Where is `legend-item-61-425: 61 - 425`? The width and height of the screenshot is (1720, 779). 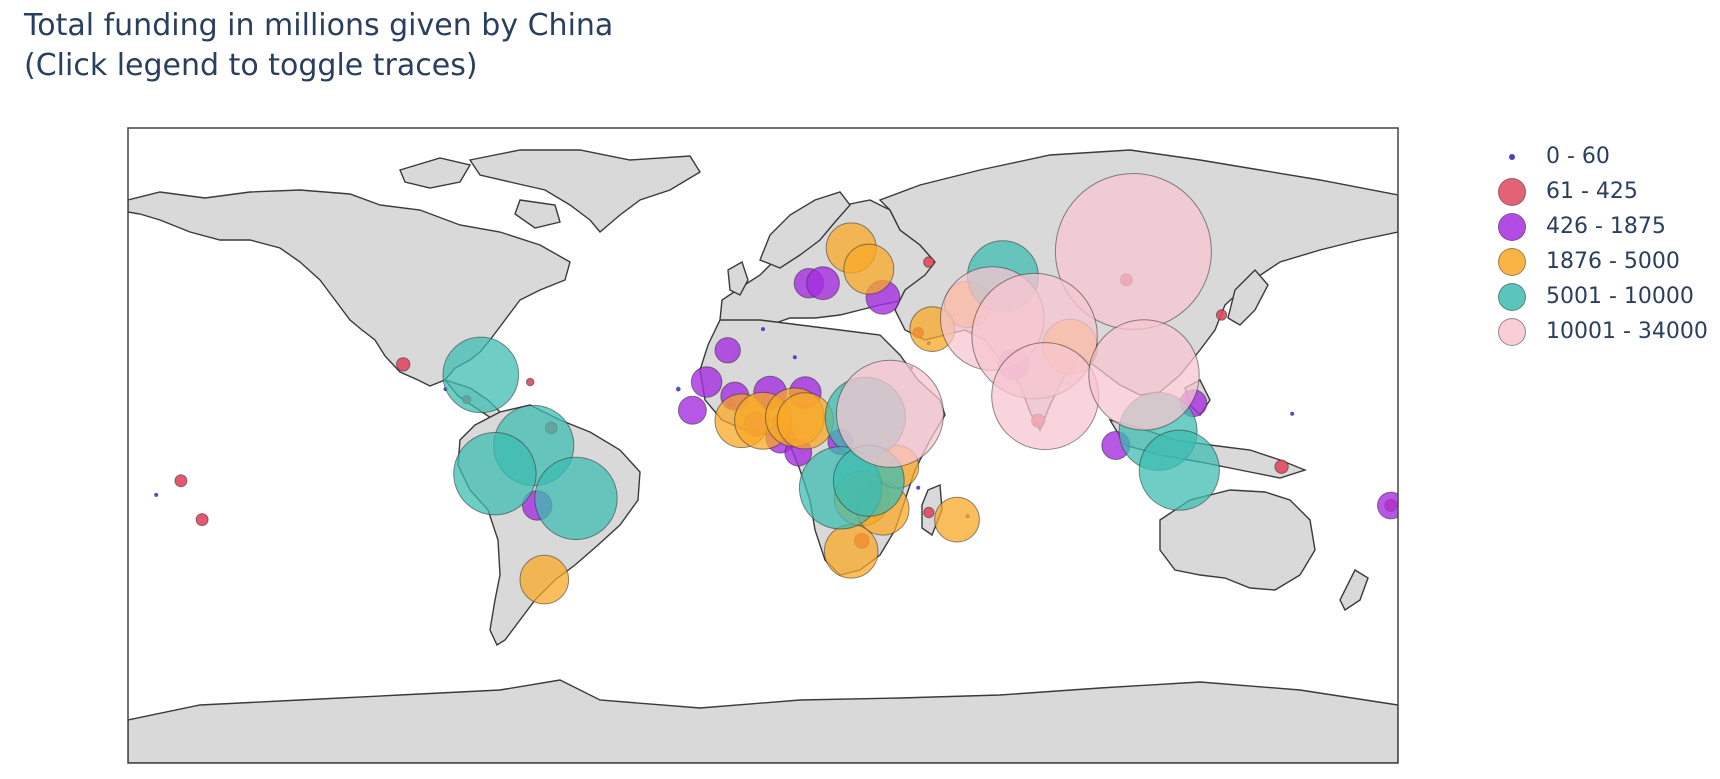
legend-item-61-425: 61 - 425 is located at coordinates (1600, 192).